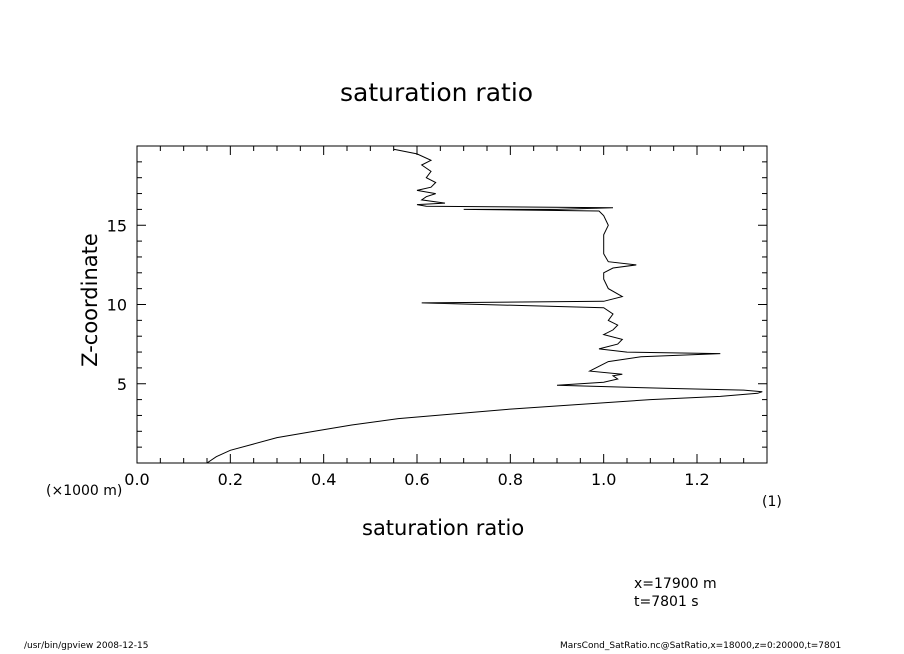 The image size is (904, 654). I want to click on y-axis-label: Z-coordinate, so click(90, 300).